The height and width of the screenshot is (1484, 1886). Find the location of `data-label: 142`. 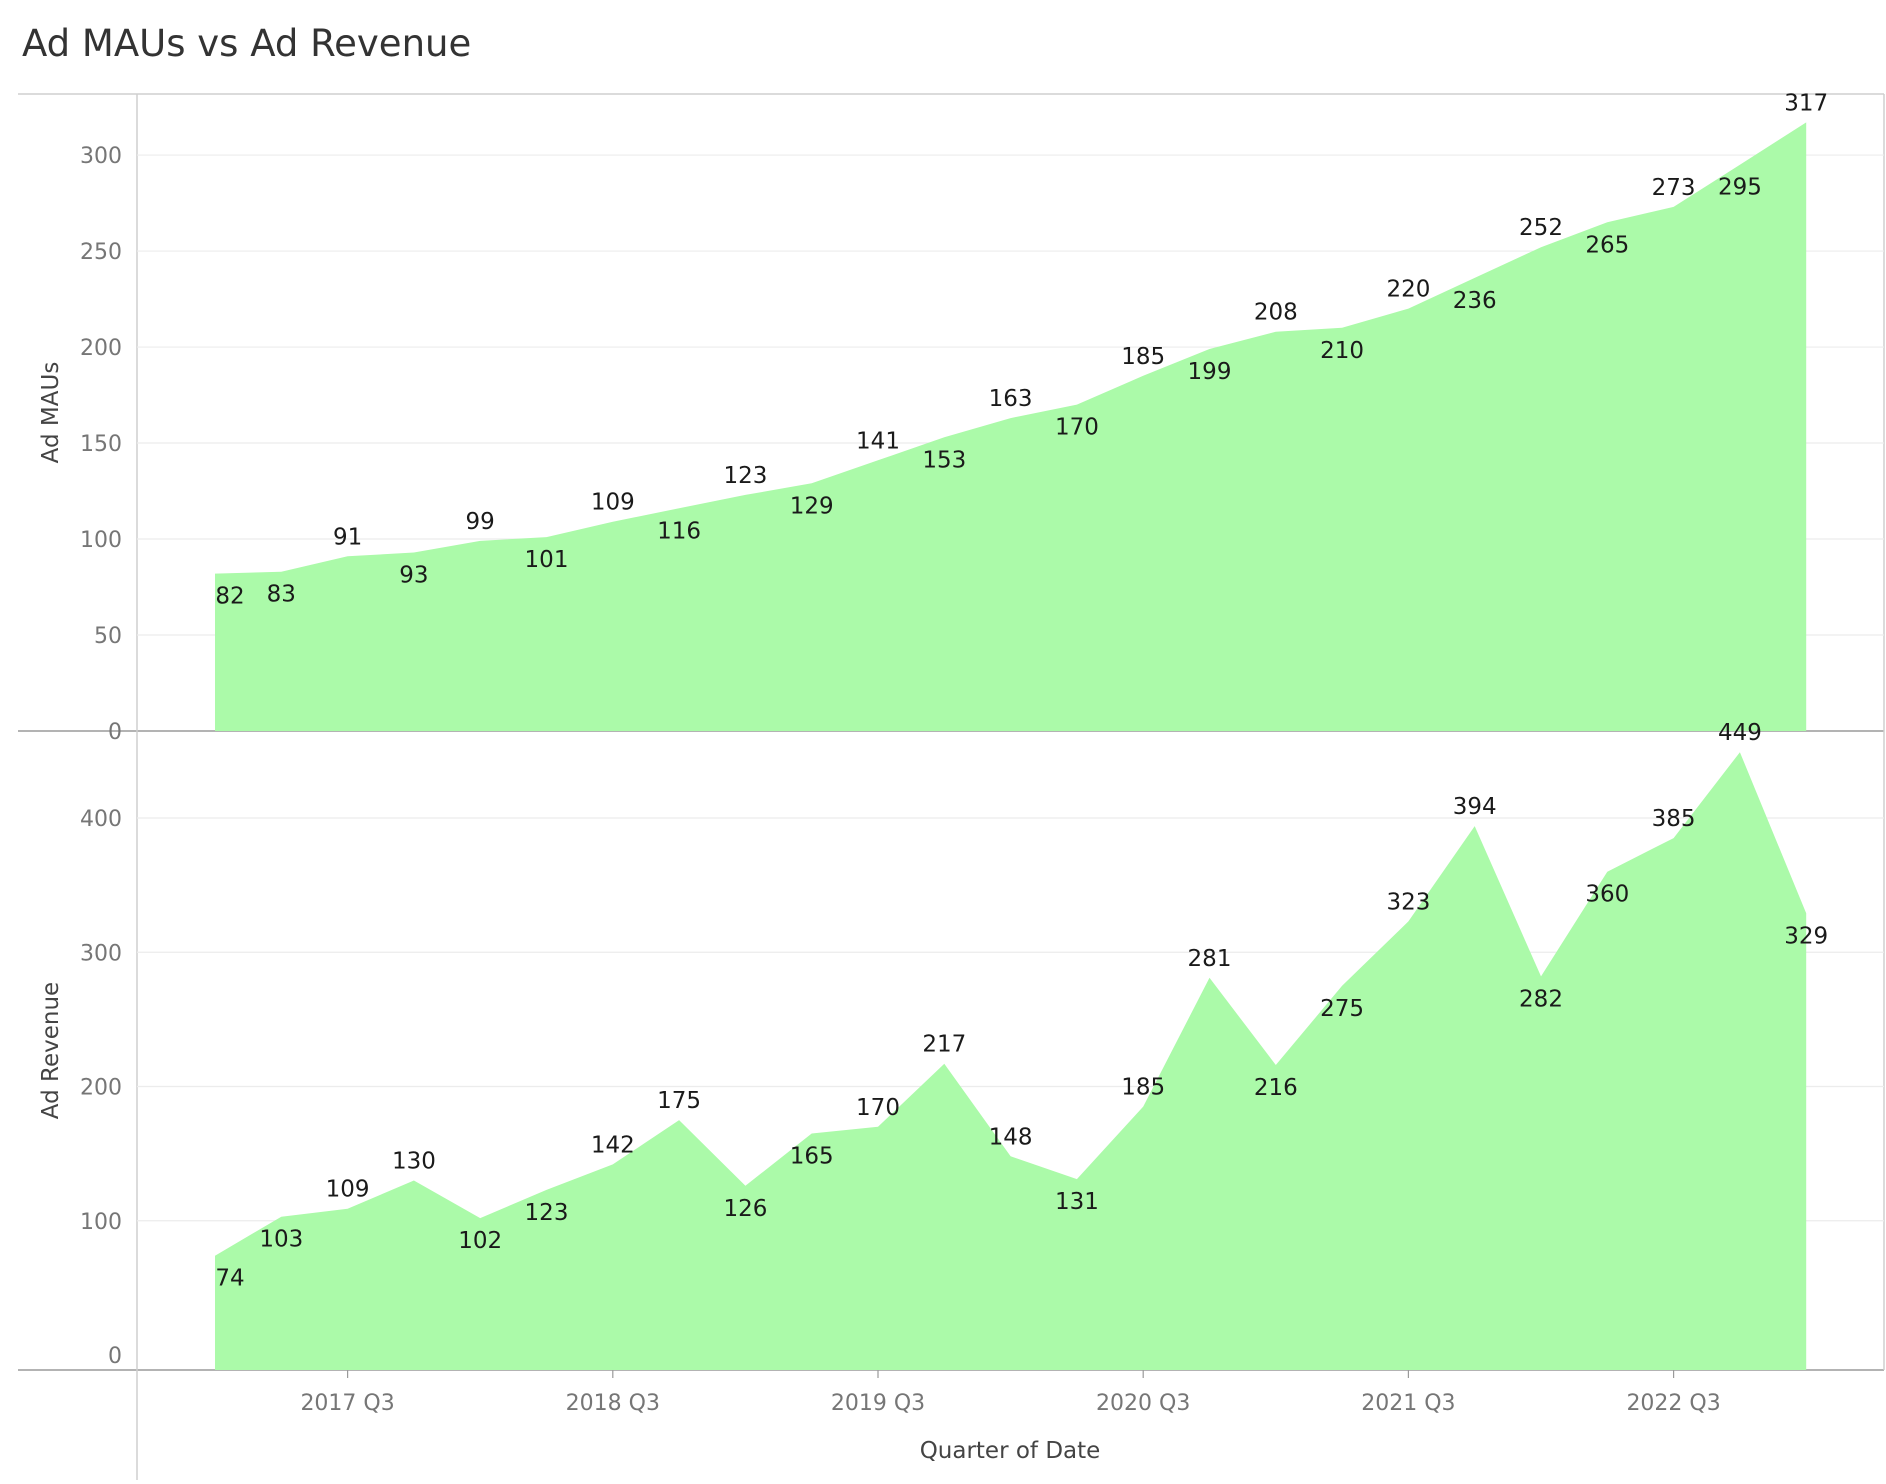

data-label: 142 is located at coordinates (613, 1145).